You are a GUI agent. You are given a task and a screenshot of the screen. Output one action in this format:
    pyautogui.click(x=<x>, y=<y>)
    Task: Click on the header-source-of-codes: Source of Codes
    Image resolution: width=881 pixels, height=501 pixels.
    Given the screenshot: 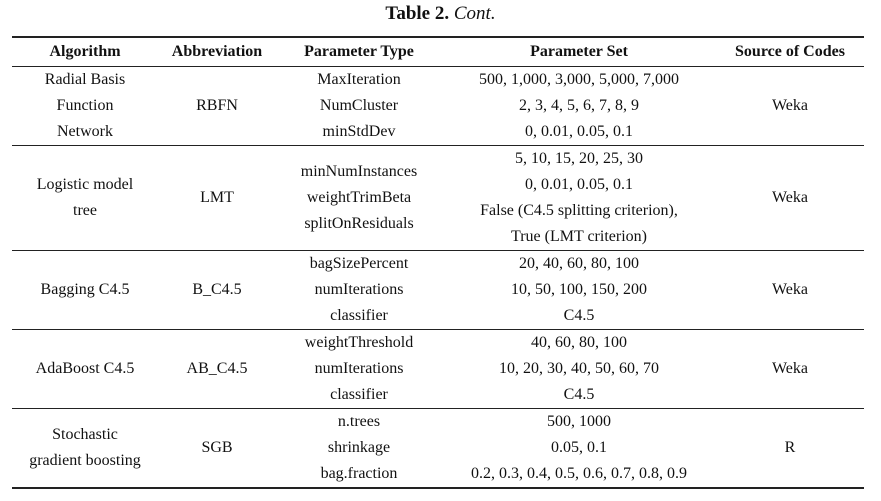 What is the action you would take?
    pyautogui.click(x=790, y=51)
    